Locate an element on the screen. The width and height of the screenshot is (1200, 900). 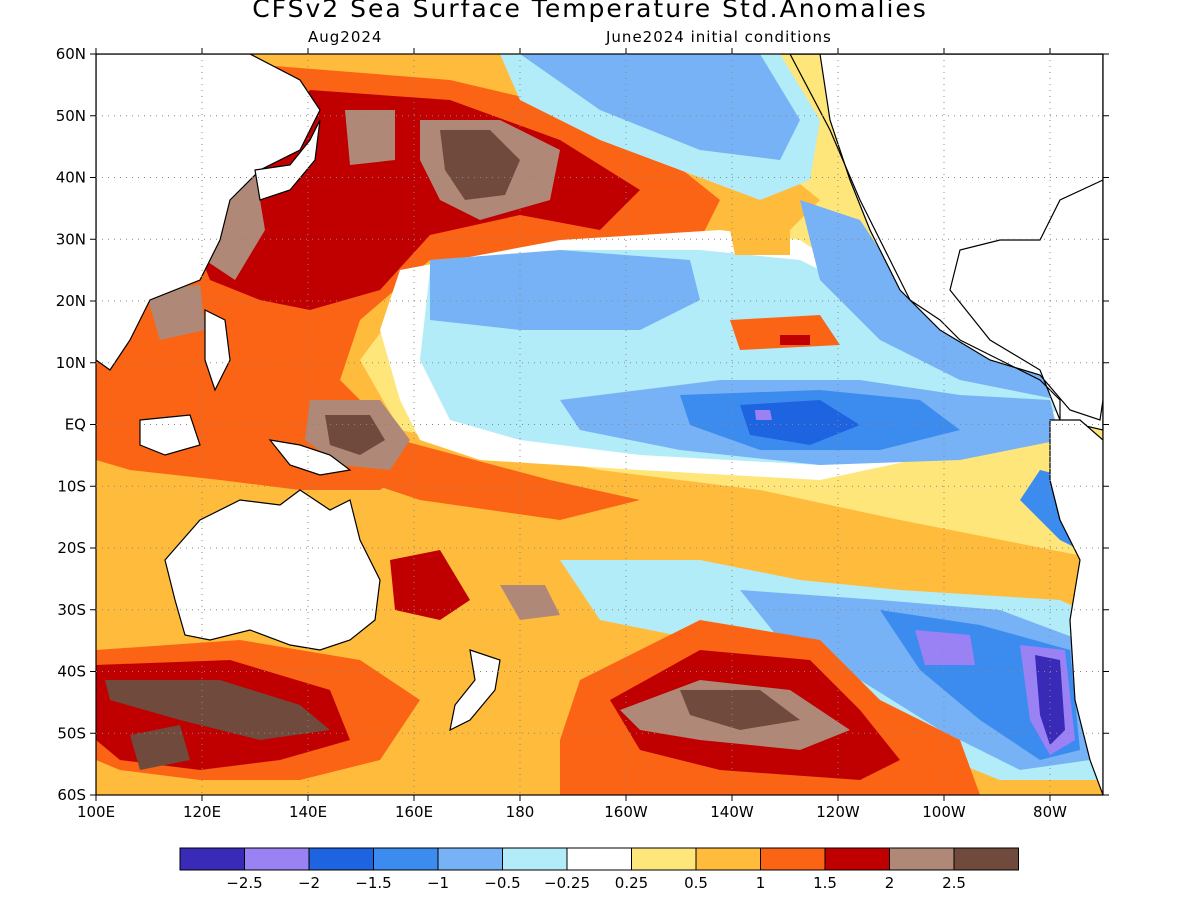
colorbar-label: 1 is located at coordinates (761, 883).